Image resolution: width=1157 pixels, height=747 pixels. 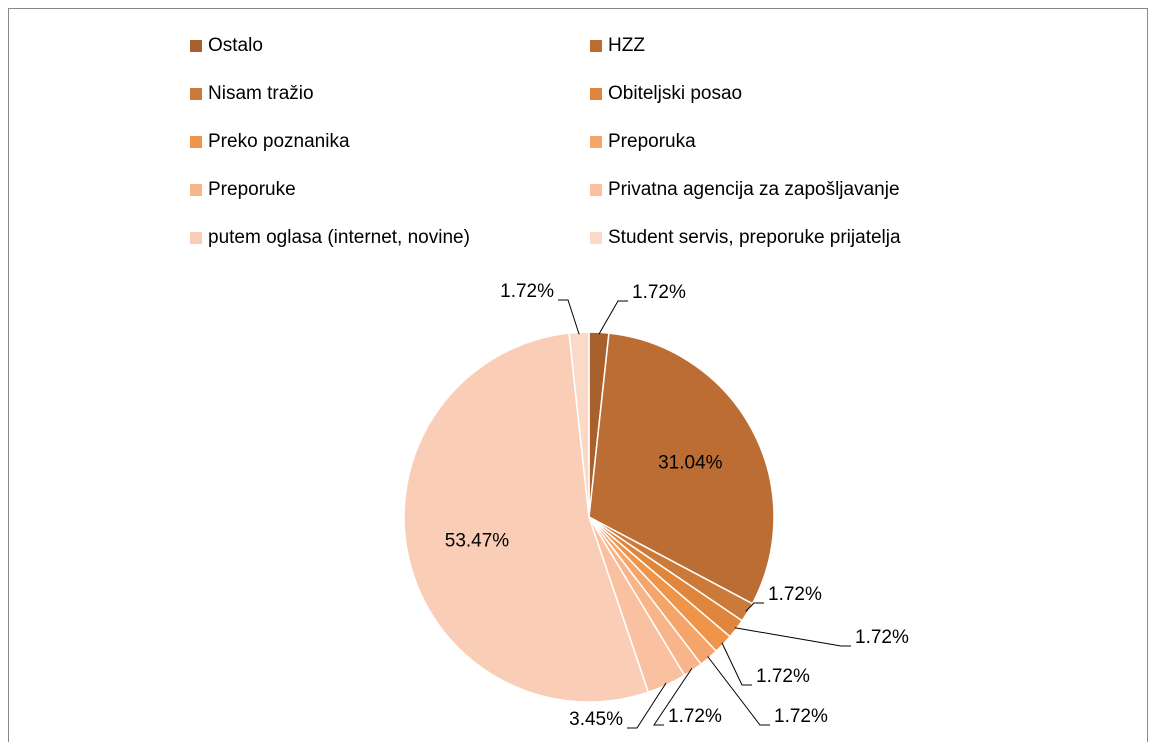 I want to click on legend-label: Preporuke, so click(x=252, y=189).